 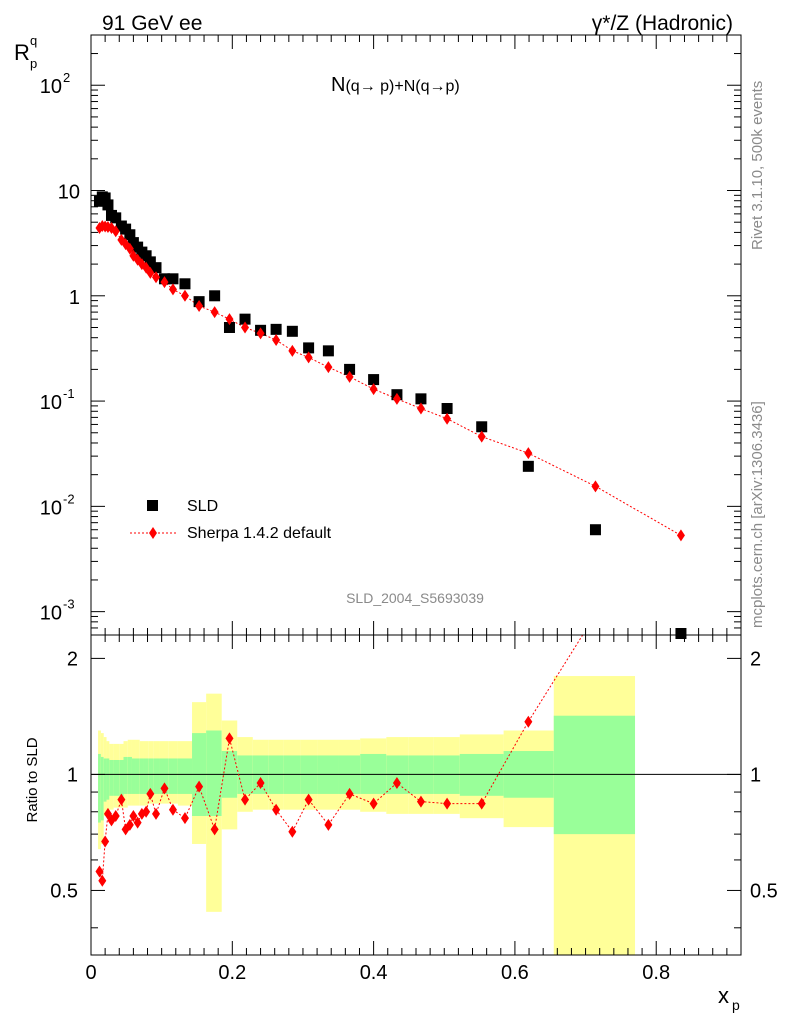 What do you see at coordinates (757, 165) in the screenshot?
I see `rivet-version-label: Rivet 3.1.10, 500k events` at bounding box center [757, 165].